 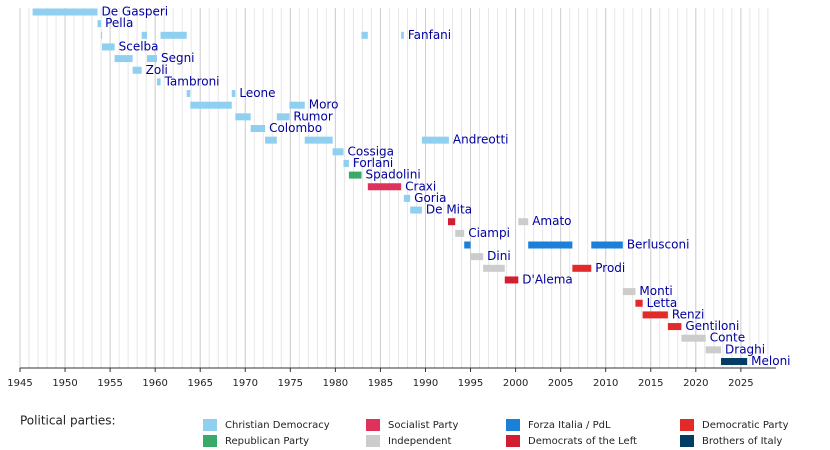 I want to click on x-tick-label: 2025, so click(x=740, y=383).